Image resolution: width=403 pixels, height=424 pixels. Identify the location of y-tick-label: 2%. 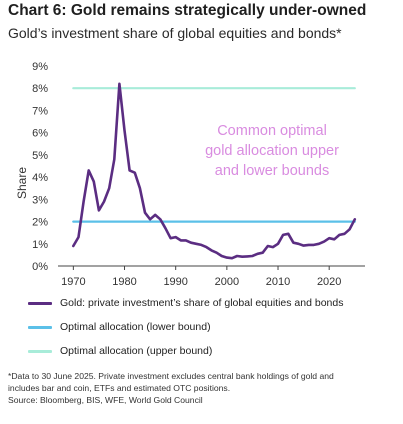
(40, 223).